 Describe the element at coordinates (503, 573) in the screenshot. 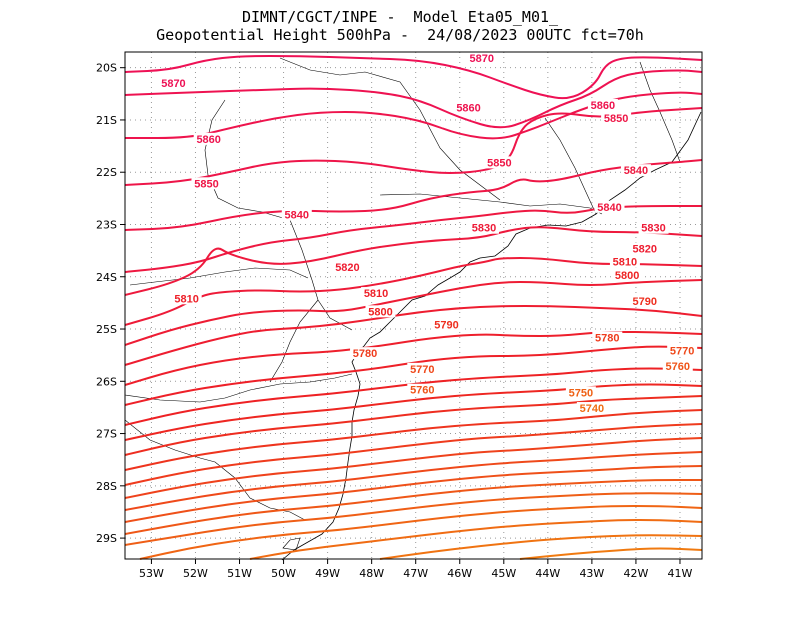

I see `lon-tick-label: 45W` at that location.